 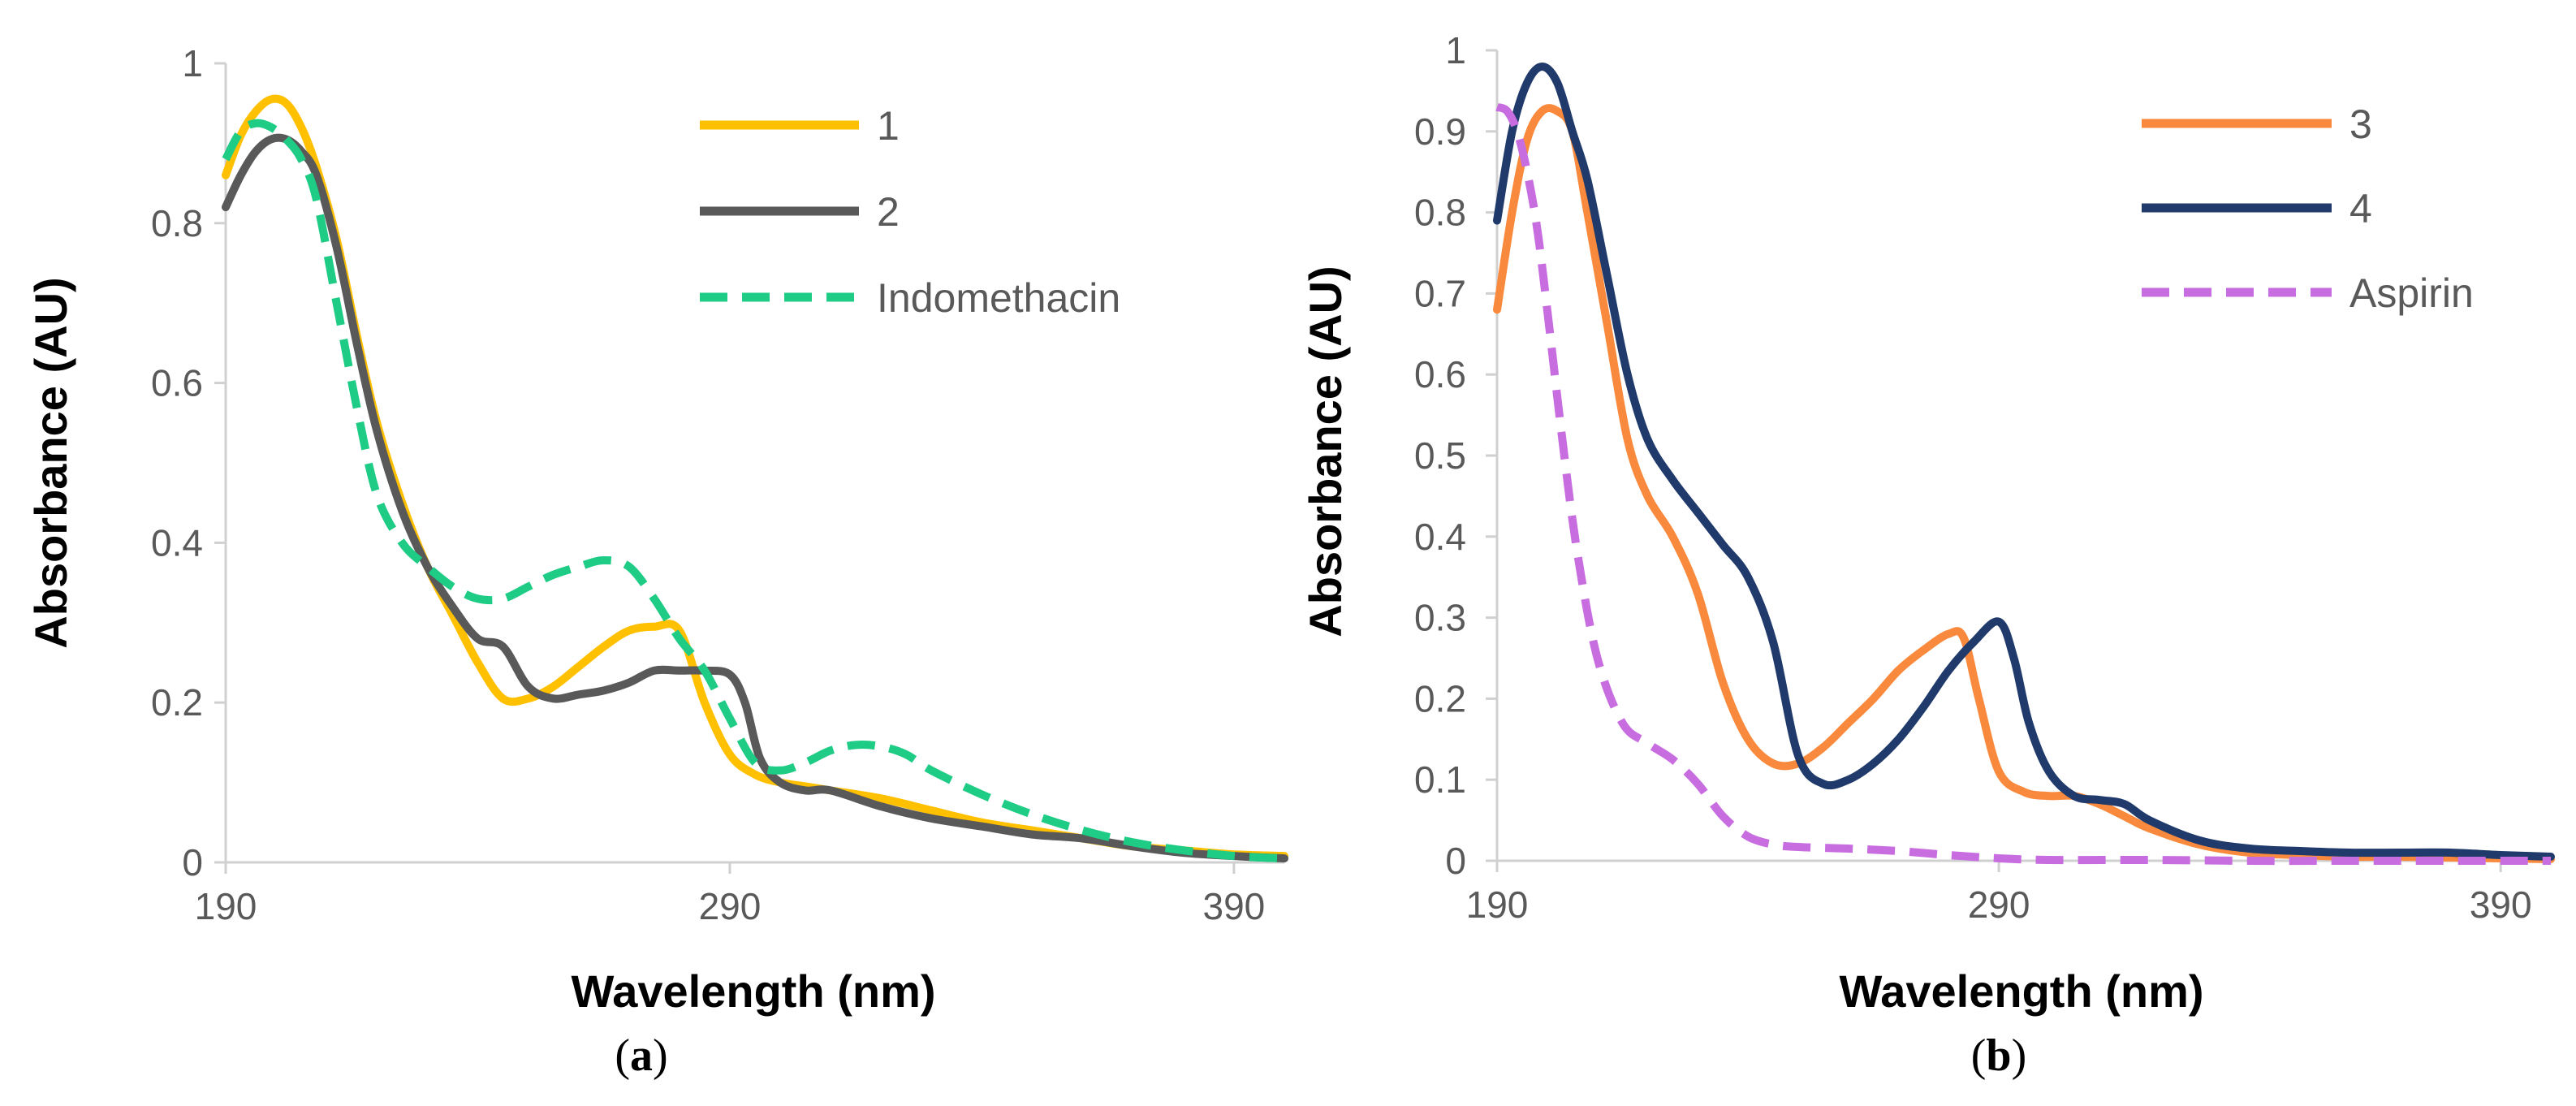 I want to click on panel-a-x-tick-label: 390, so click(x=1234, y=906).